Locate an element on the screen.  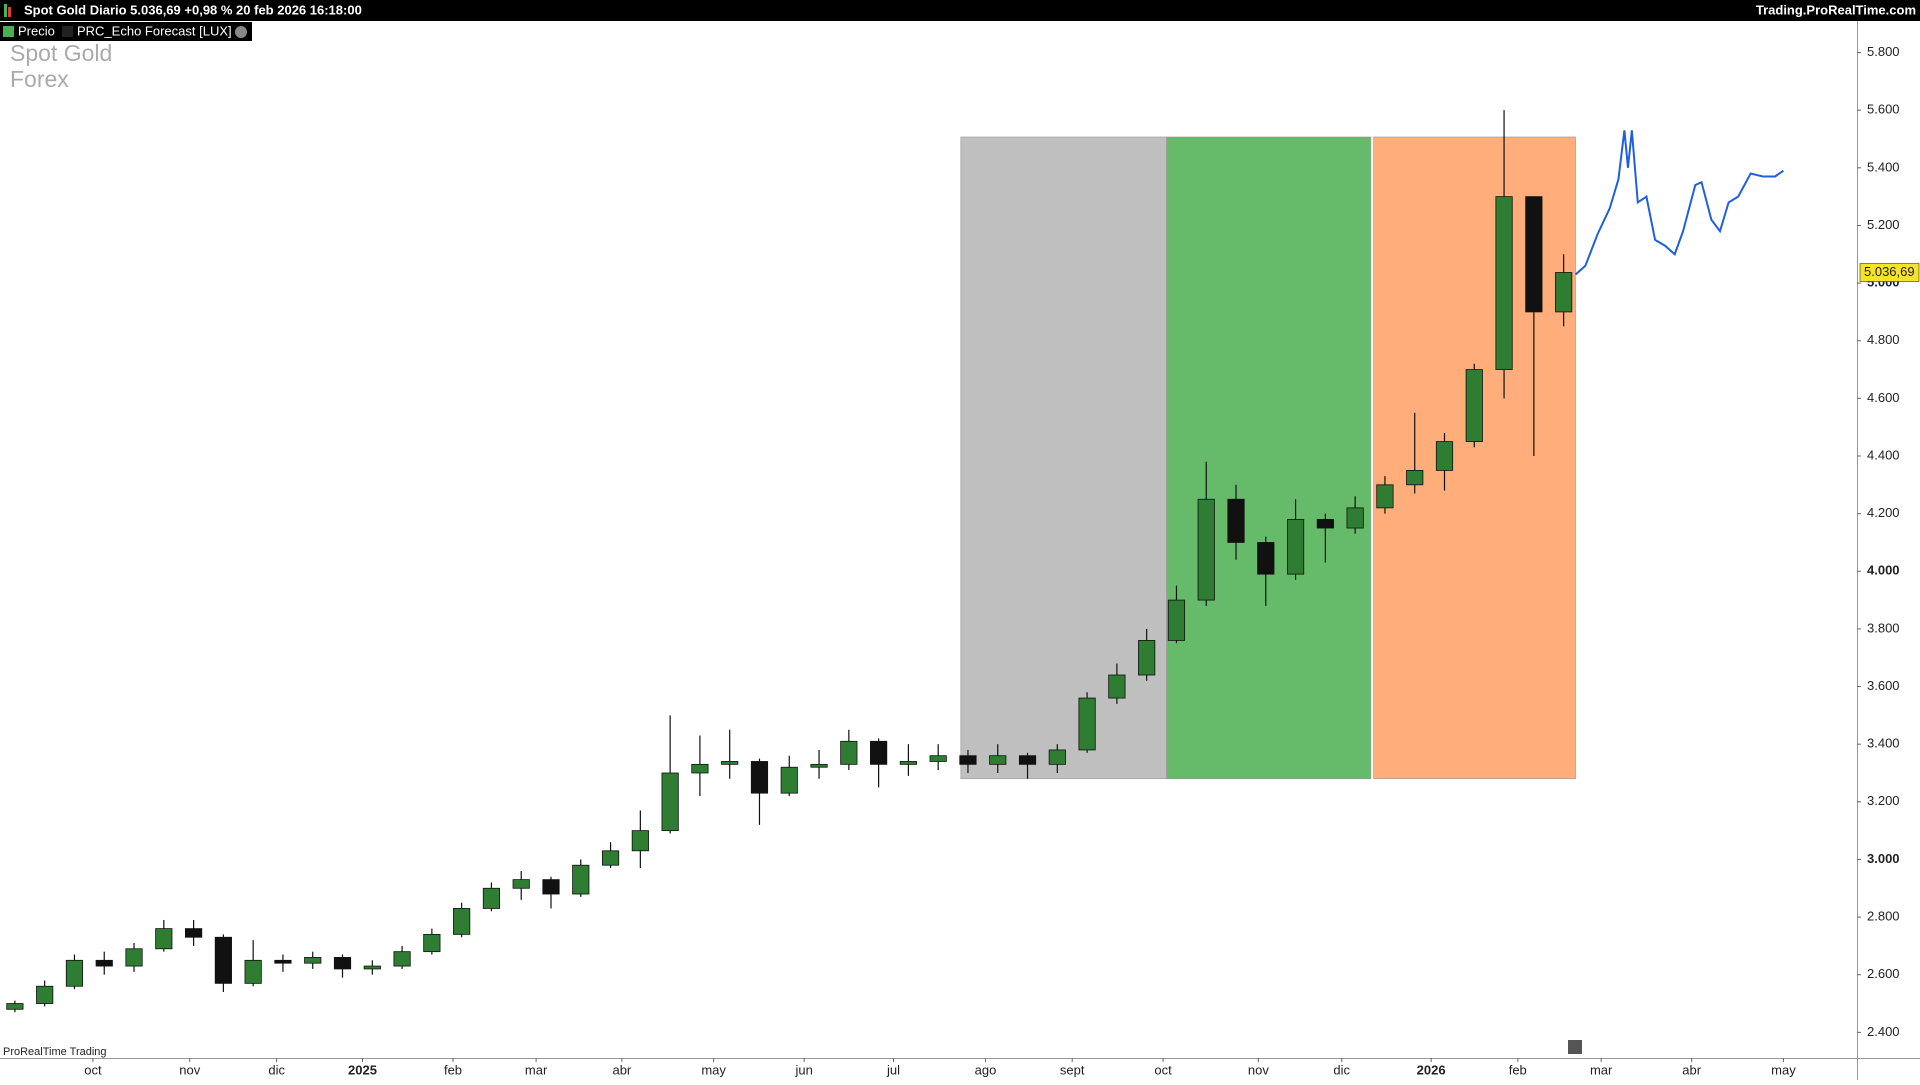
y-tick-label: 4.200 is located at coordinates (1883, 512).